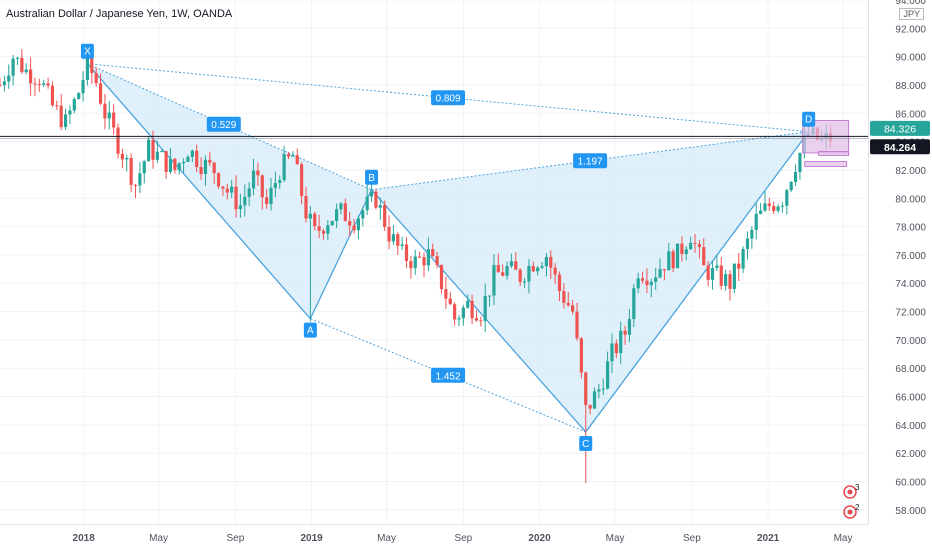 The height and width of the screenshot is (555, 932). What do you see at coordinates (910, 369) in the screenshot?
I see `price-tick-label: 68.000` at bounding box center [910, 369].